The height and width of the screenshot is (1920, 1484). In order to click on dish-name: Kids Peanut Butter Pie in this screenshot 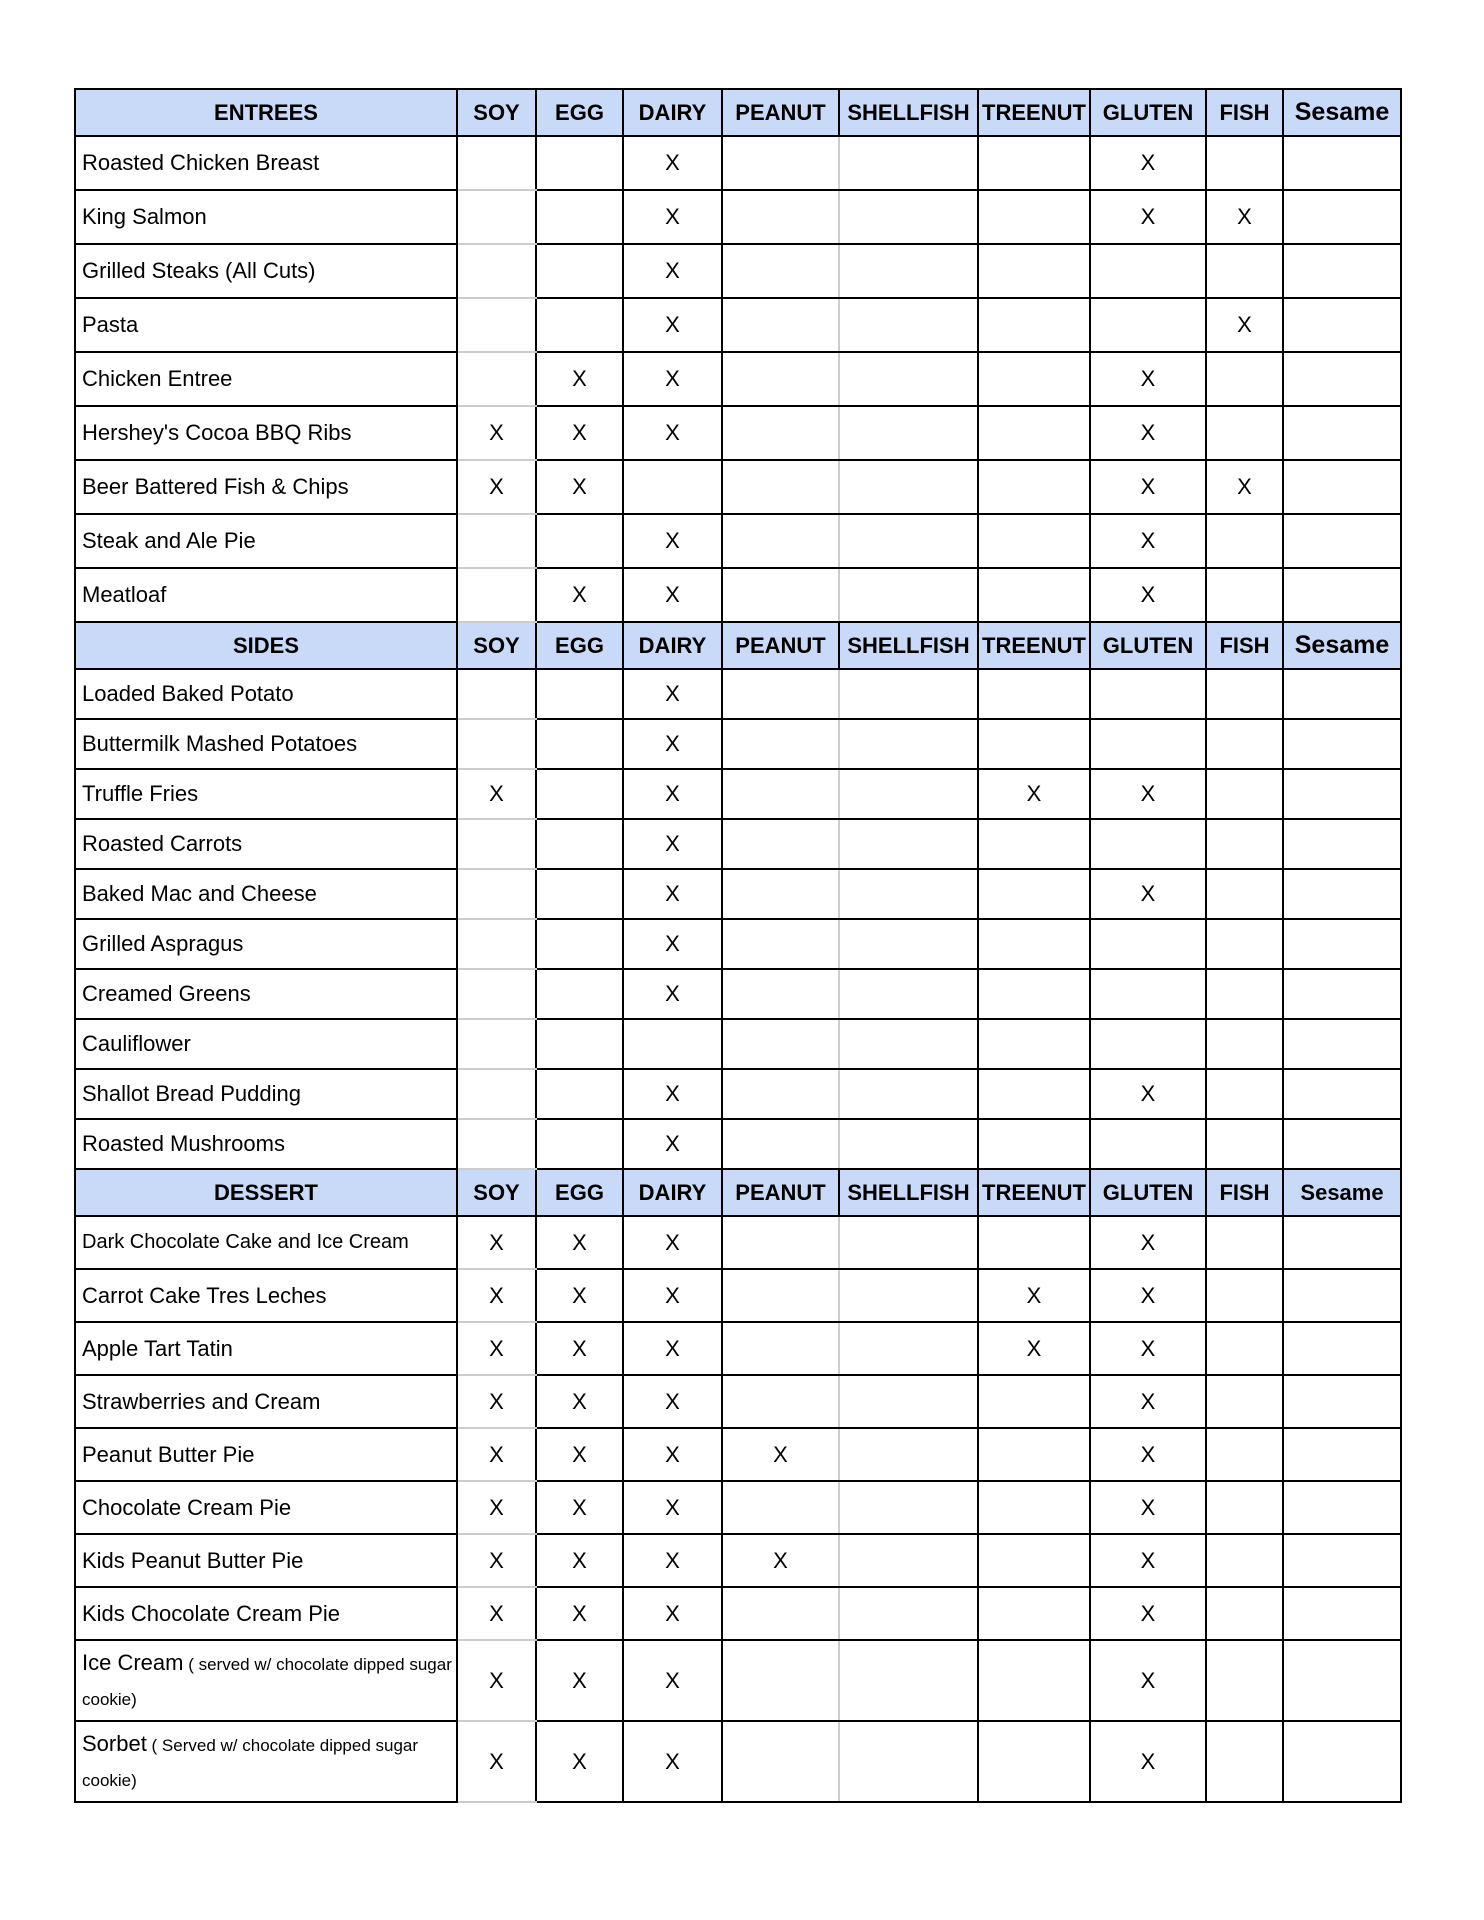, I will do `click(266, 1560)`.